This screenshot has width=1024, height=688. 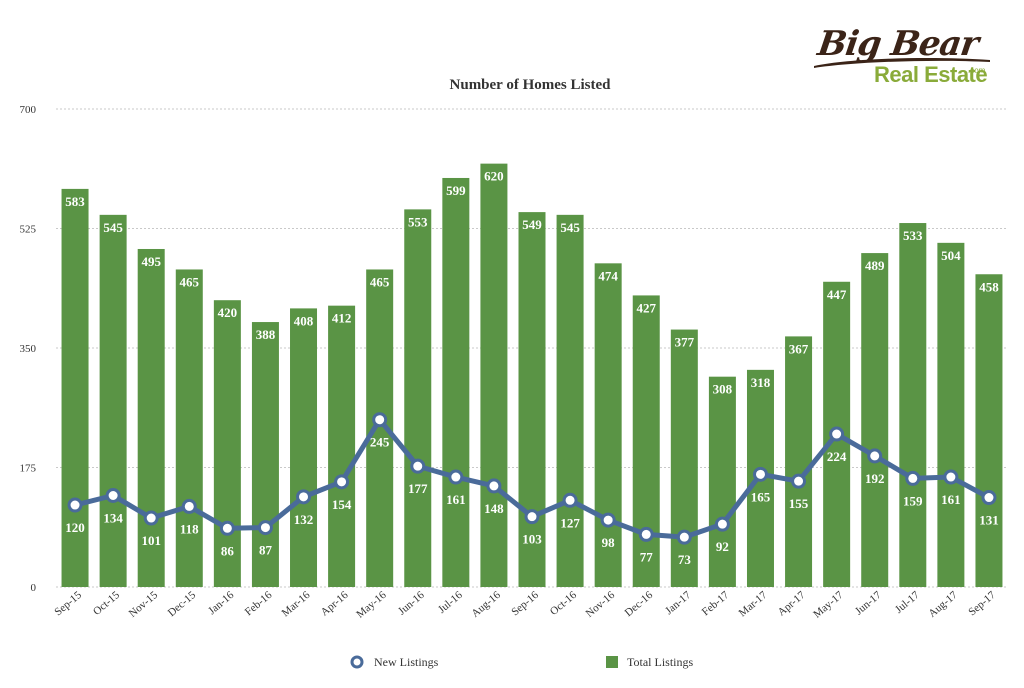 What do you see at coordinates (951, 499) in the screenshot?
I see `line-value-label: 161` at bounding box center [951, 499].